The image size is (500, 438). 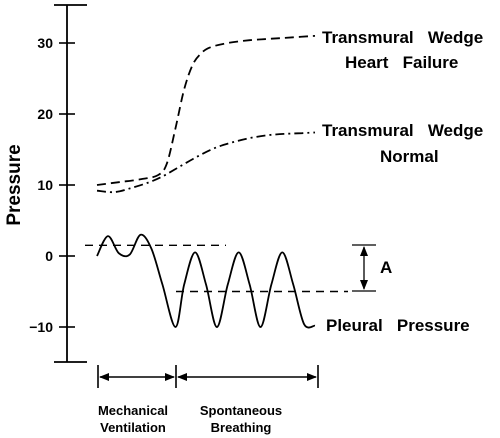 I want to click on y-axis: 30 20 10 0 −10, so click(x=58, y=183).